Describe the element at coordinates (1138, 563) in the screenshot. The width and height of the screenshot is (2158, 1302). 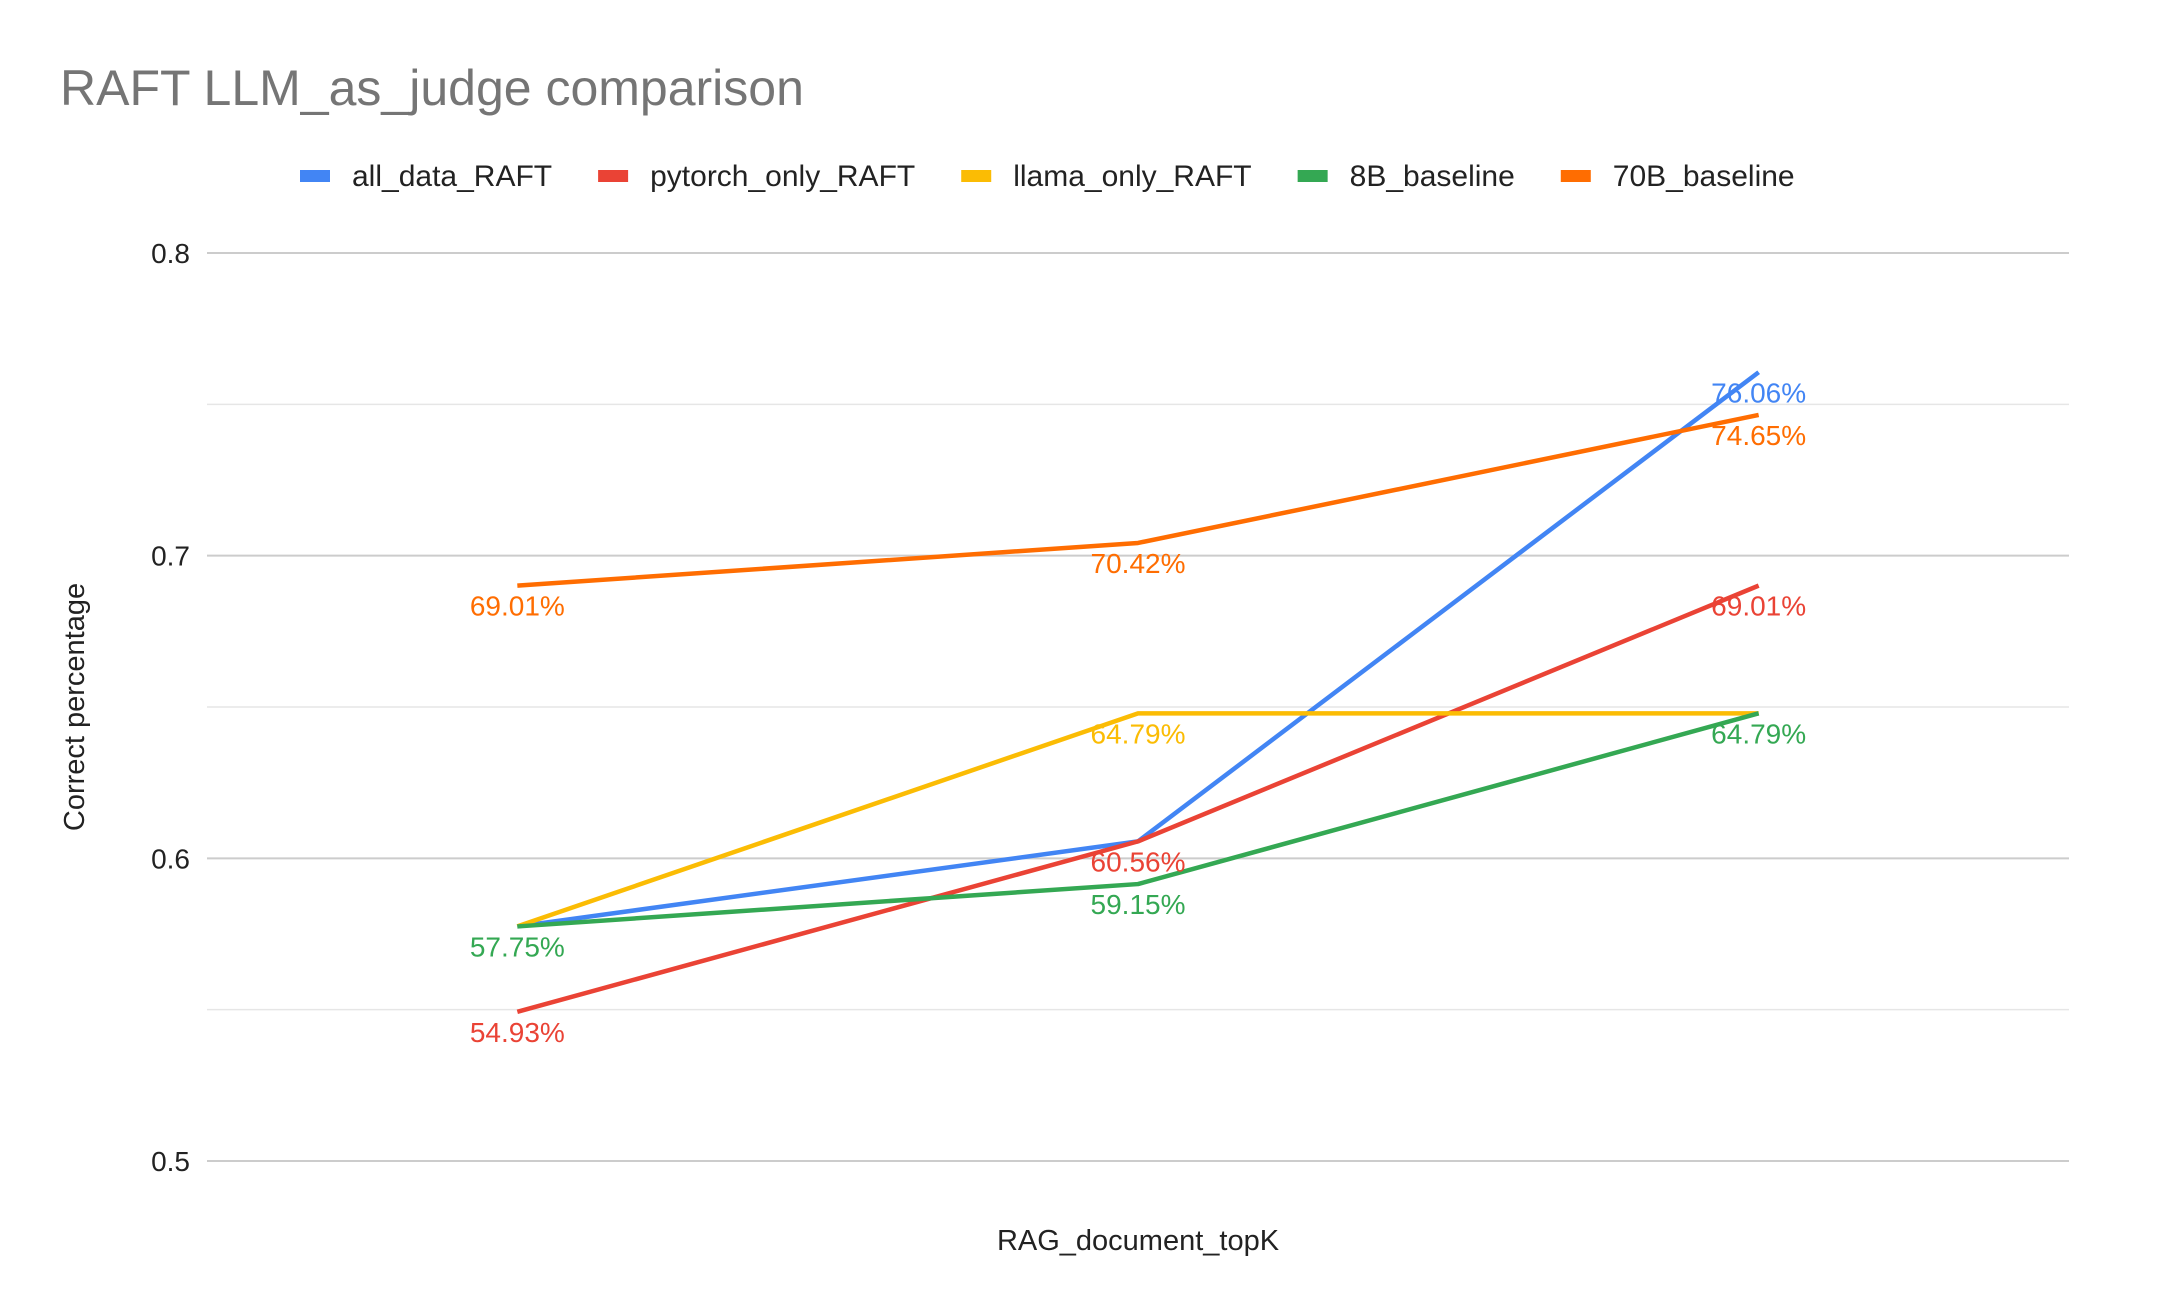
I see `data-label: 70.42%` at that location.